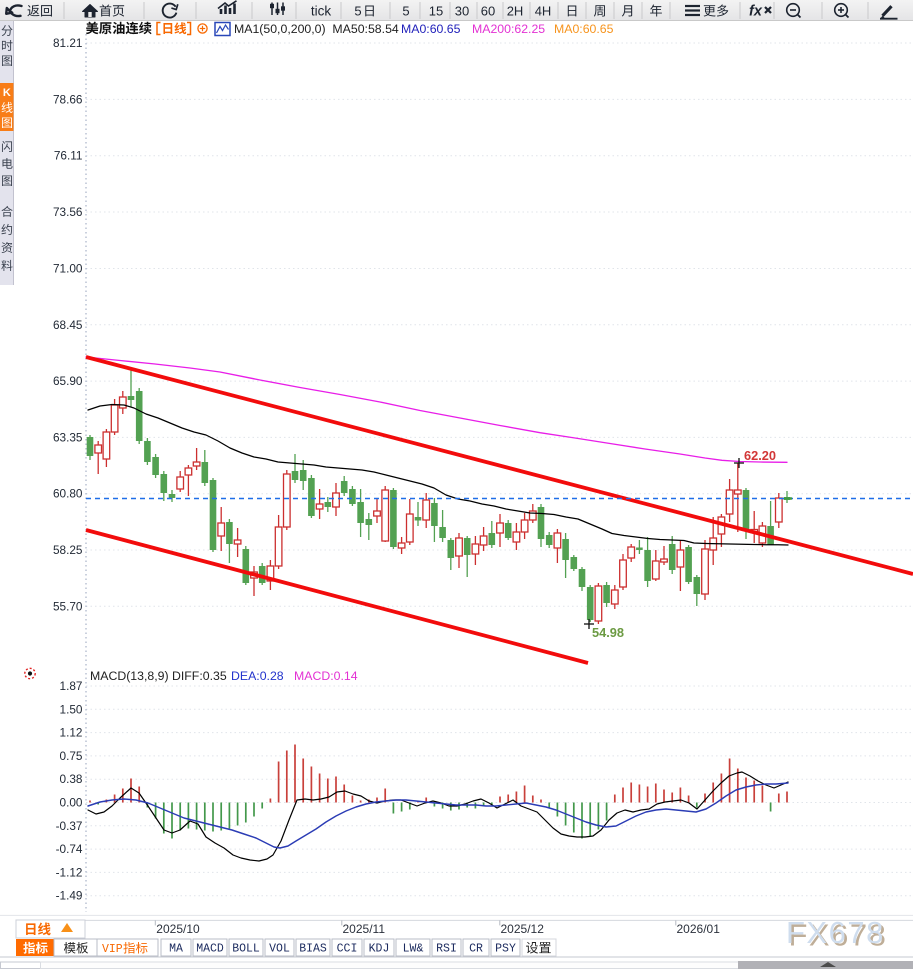  What do you see at coordinates (608, 632) in the screenshot?
I see `svg-text: 54.98` at bounding box center [608, 632].